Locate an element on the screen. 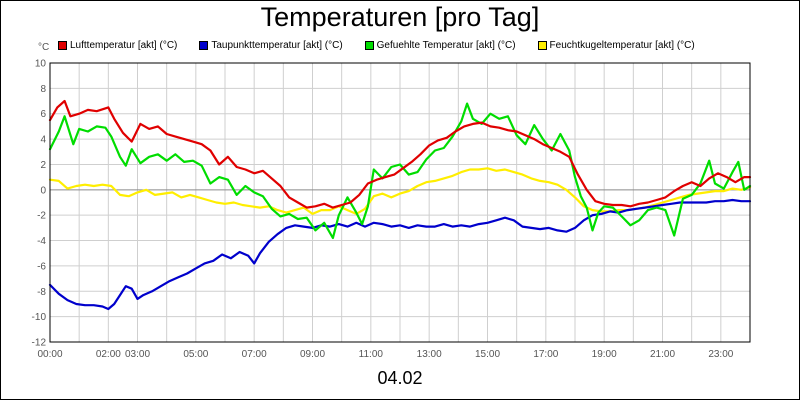 Image resolution: width=800 pixels, height=400 pixels. legend-swatch-lufttemperatur is located at coordinates (62, 45).